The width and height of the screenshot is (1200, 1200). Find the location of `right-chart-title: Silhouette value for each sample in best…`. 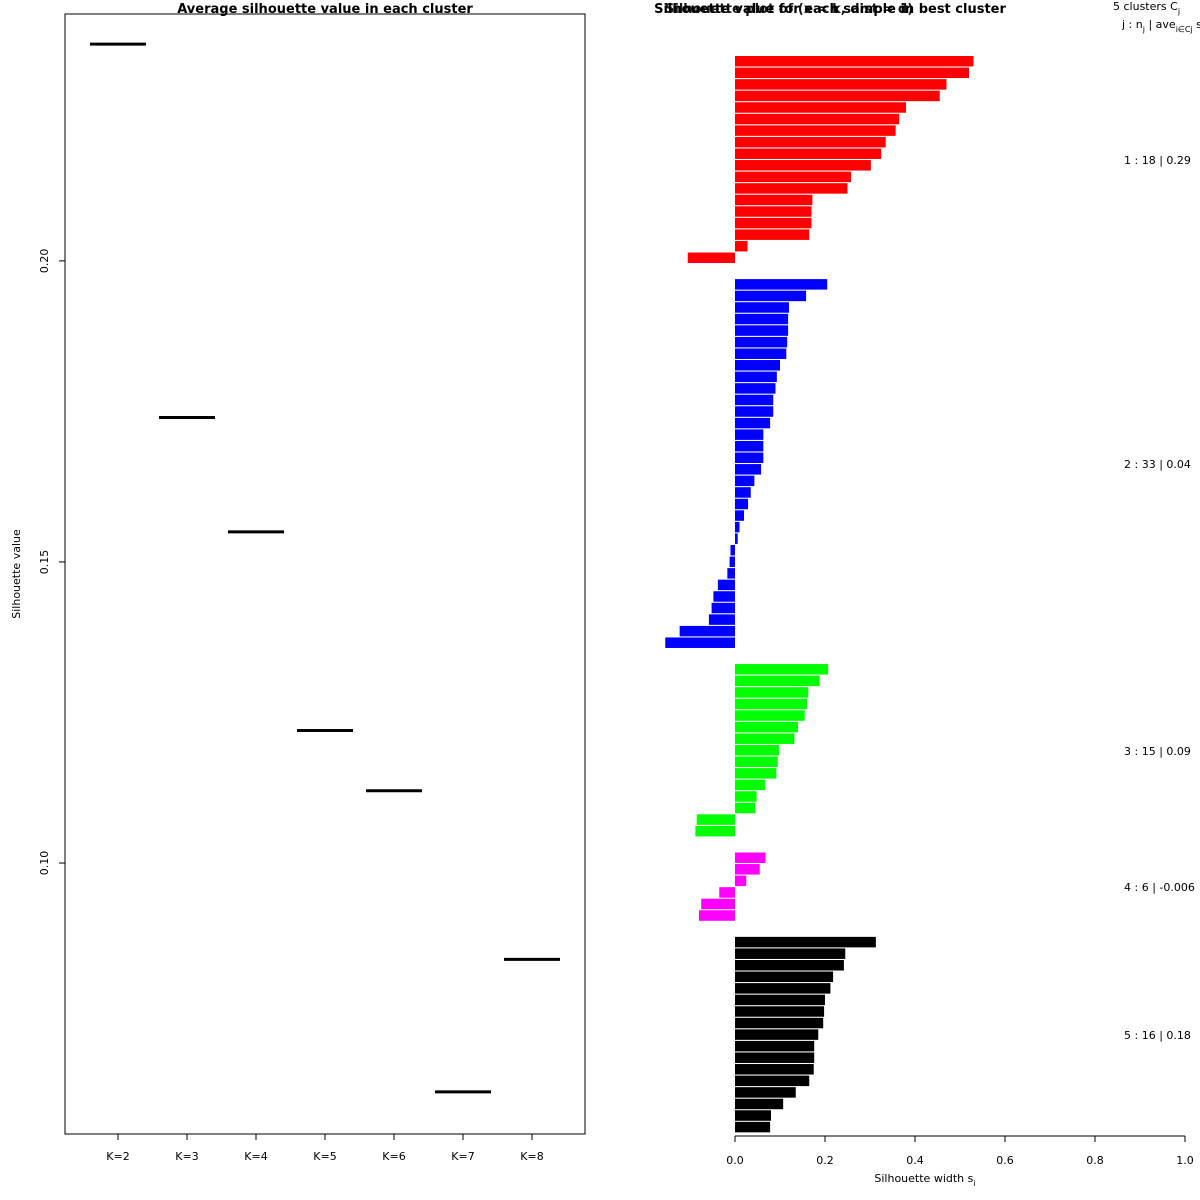

right-chart-title: Silhouette value for each sample in best… is located at coordinates (830, 9).